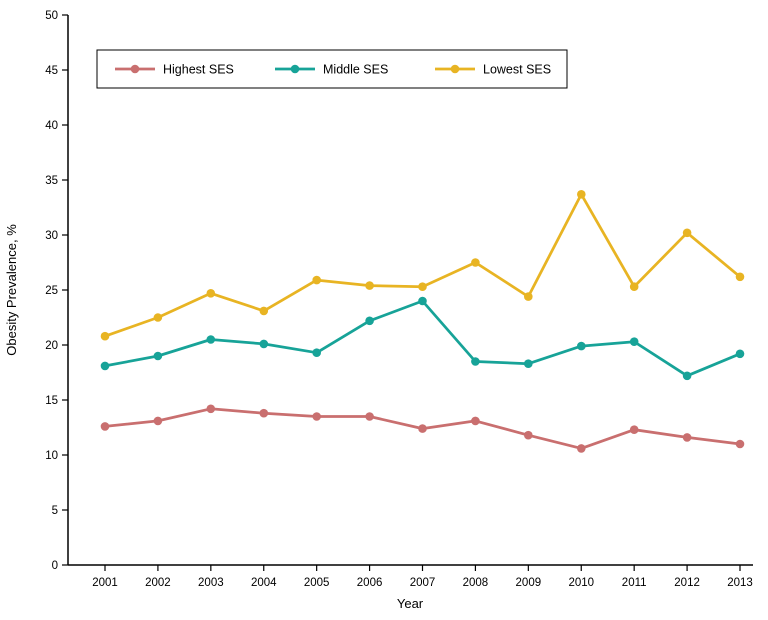  What do you see at coordinates (211, 583) in the screenshot?
I see `x-tick-label: 2003` at bounding box center [211, 583].